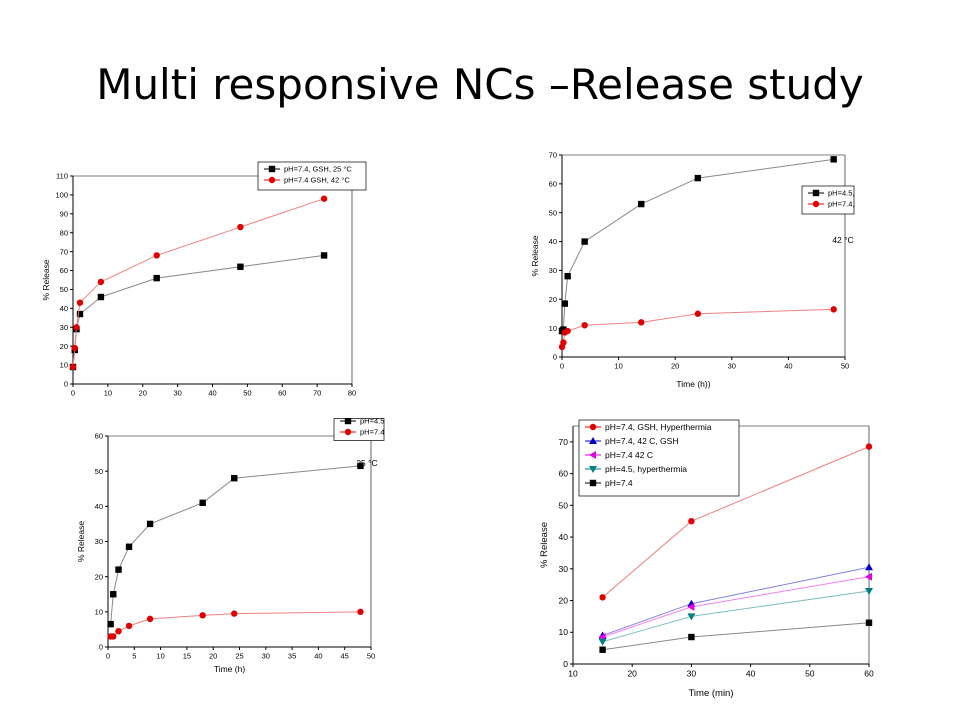 The height and width of the screenshot is (720, 960). What do you see at coordinates (352, 393) in the screenshot?
I see `x-tick-label: 80` at bounding box center [352, 393].